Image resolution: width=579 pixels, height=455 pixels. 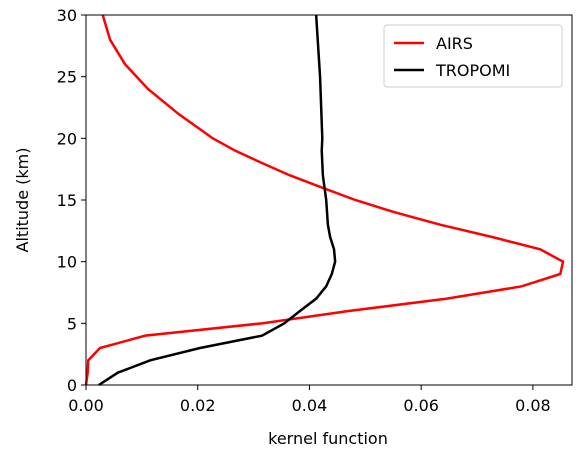 I want to click on y-tick-label: 0, so click(x=72, y=385).